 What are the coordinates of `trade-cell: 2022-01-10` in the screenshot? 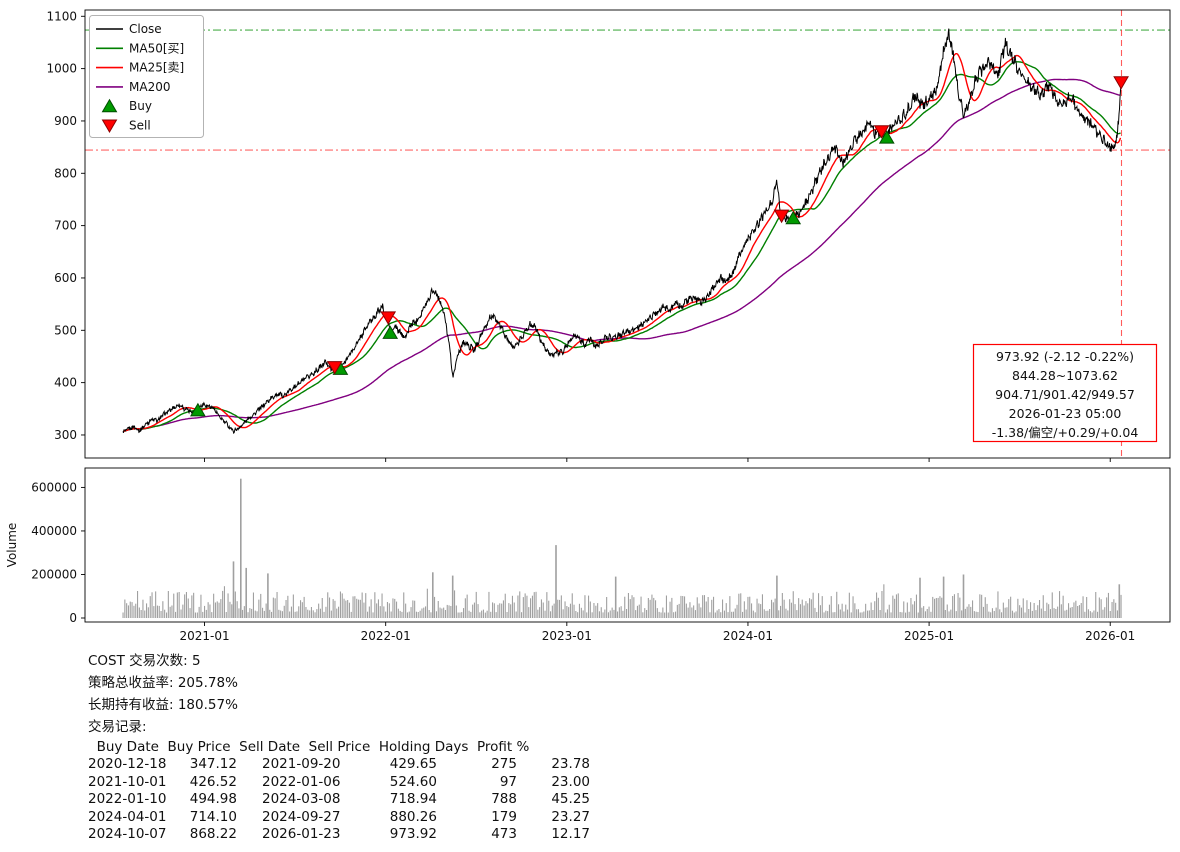 It's located at (127, 799).